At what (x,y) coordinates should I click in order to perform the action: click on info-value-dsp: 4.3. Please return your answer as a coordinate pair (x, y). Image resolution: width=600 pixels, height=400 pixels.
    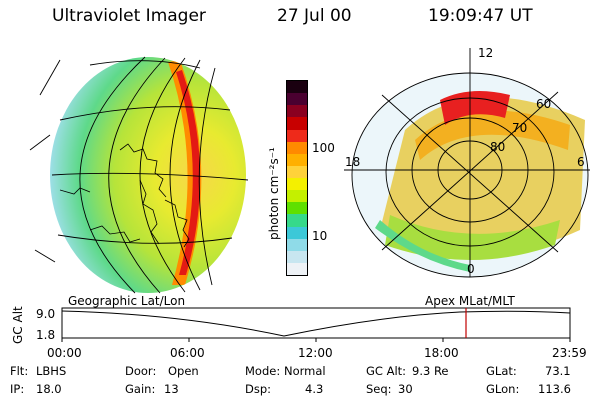
    Looking at the image, I should click on (314, 389).